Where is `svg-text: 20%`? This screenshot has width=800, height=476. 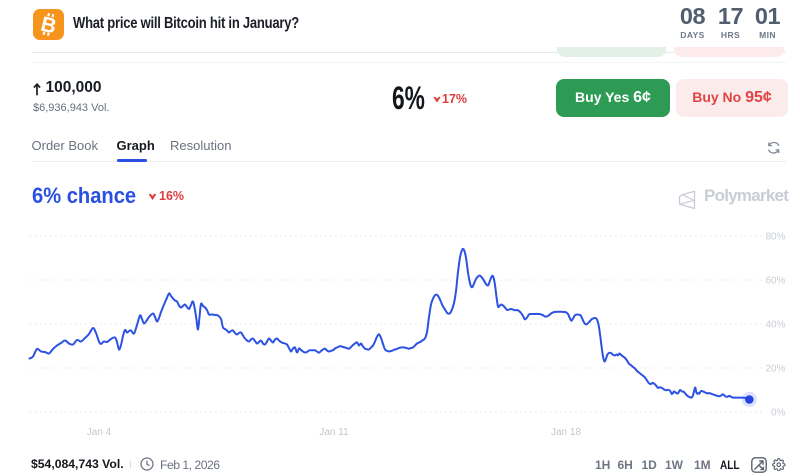 svg-text: 20% is located at coordinates (775, 368).